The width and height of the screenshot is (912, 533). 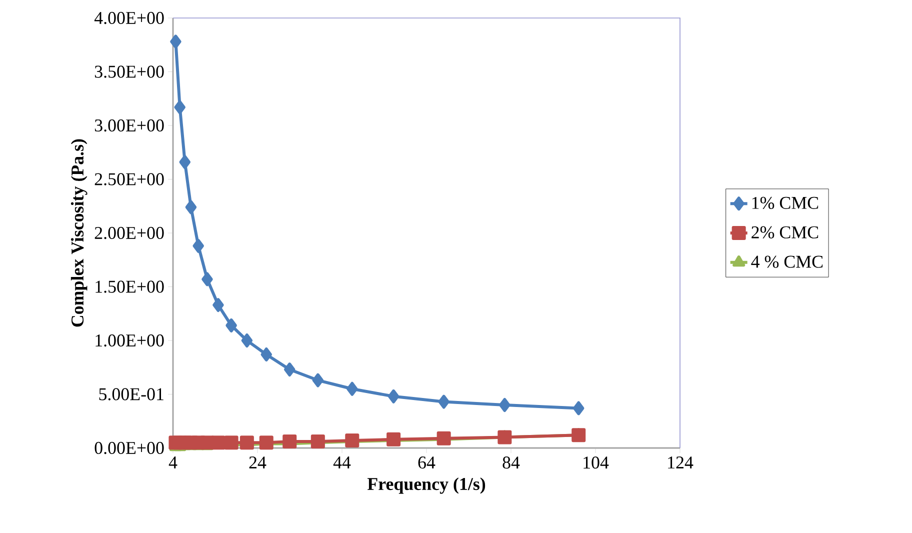 I want to click on x-tick-label: 124, so click(x=681, y=462).